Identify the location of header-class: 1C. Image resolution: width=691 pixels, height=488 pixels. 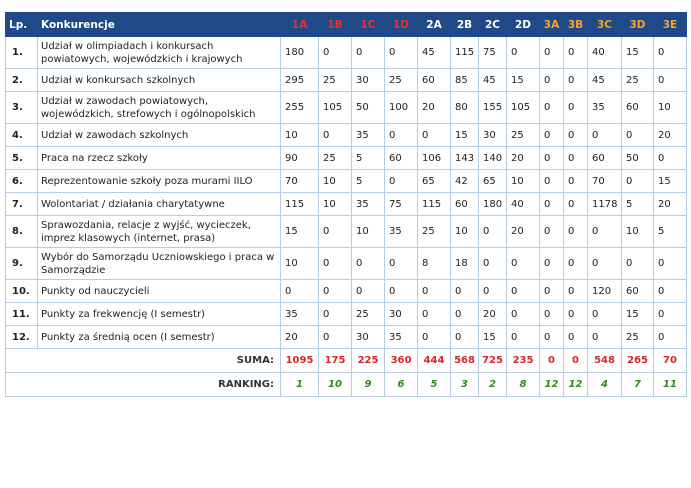
(368, 24).